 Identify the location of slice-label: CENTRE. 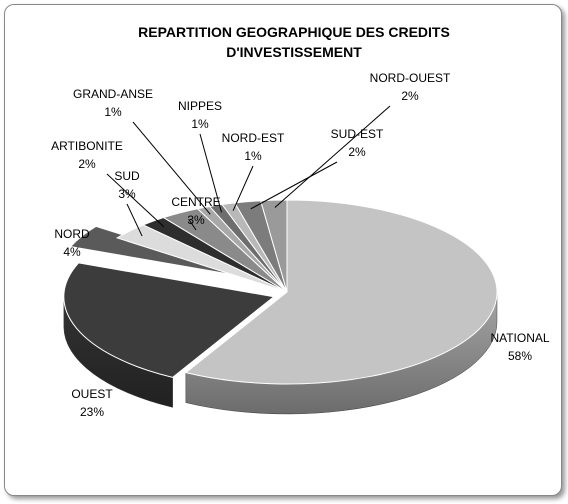
(195, 202).